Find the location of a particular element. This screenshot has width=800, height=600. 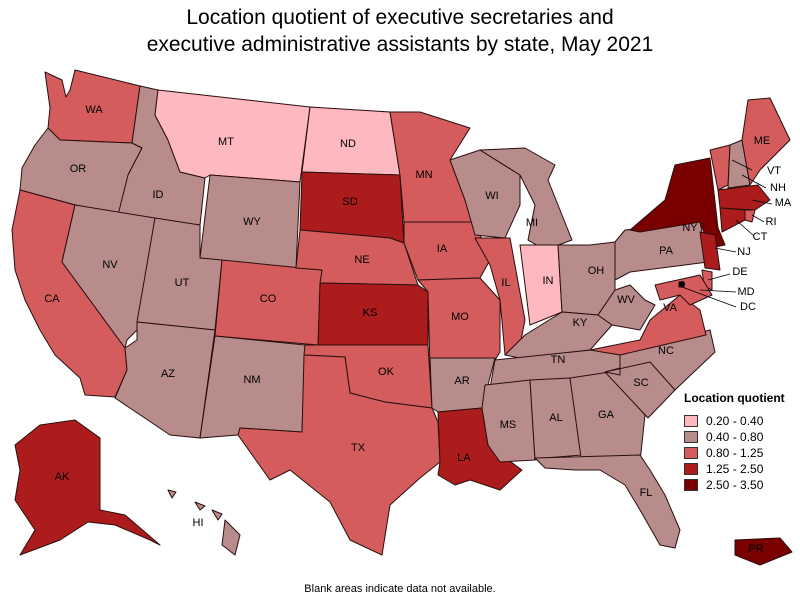

state-label-tx: TX is located at coordinates (358, 448).